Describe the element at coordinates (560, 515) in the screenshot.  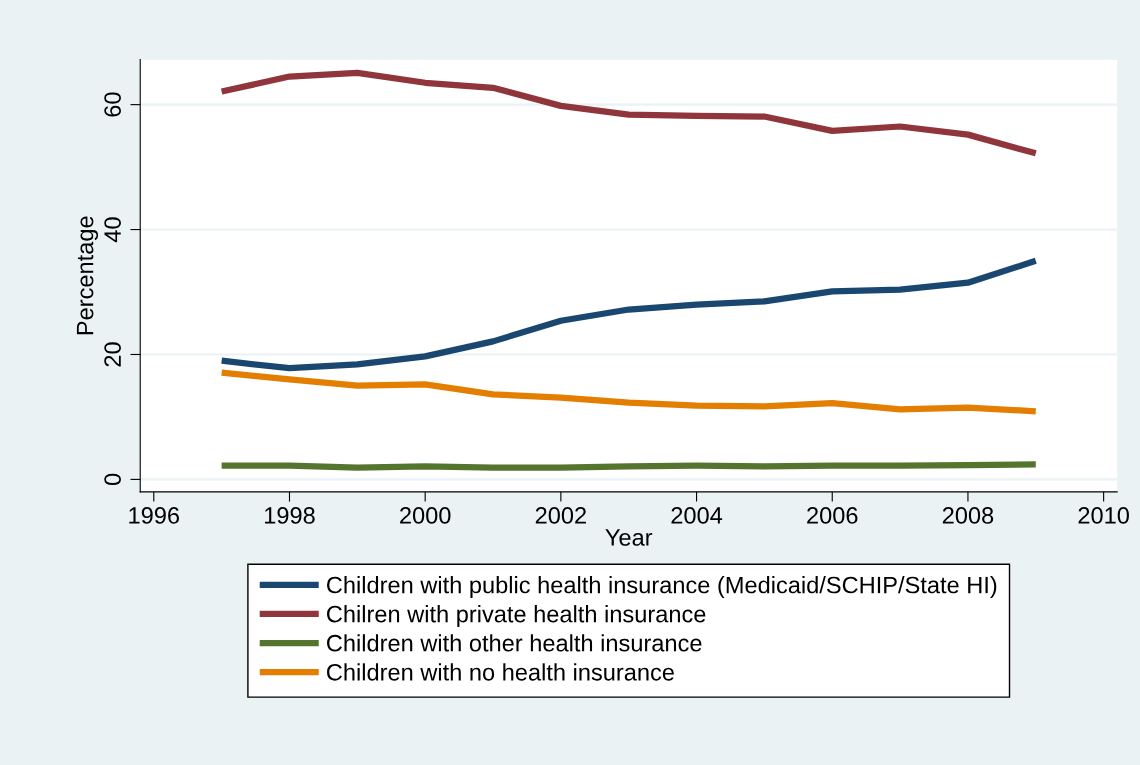
I see `x-tick-label: 2002` at that location.